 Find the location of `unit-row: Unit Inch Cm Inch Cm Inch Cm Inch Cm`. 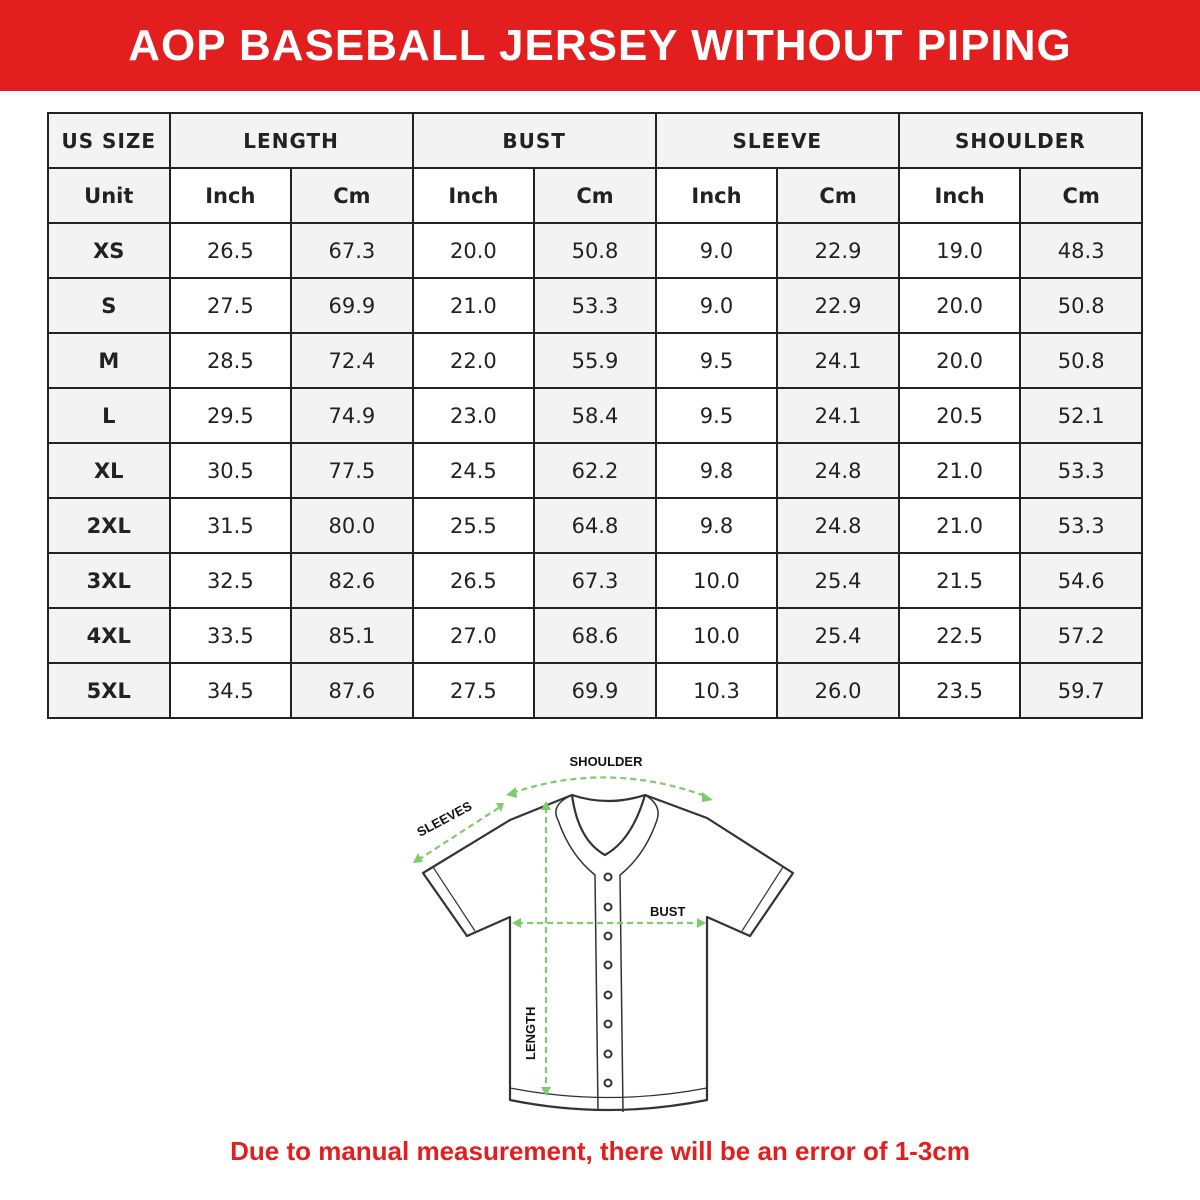

unit-row: Unit Inch Cm Inch Cm Inch Cm Inch Cm is located at coordinates (595, 195).